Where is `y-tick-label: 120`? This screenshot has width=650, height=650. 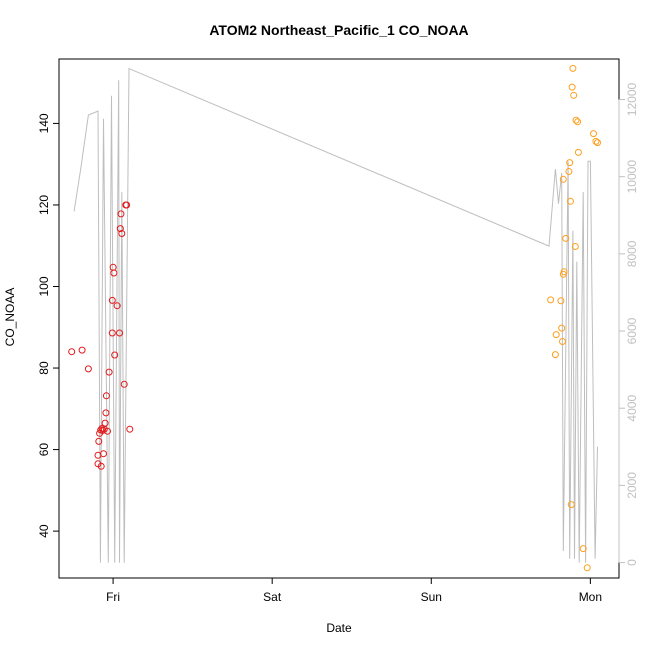 y-tick-label: 120 is located at coordinates (44, 205).